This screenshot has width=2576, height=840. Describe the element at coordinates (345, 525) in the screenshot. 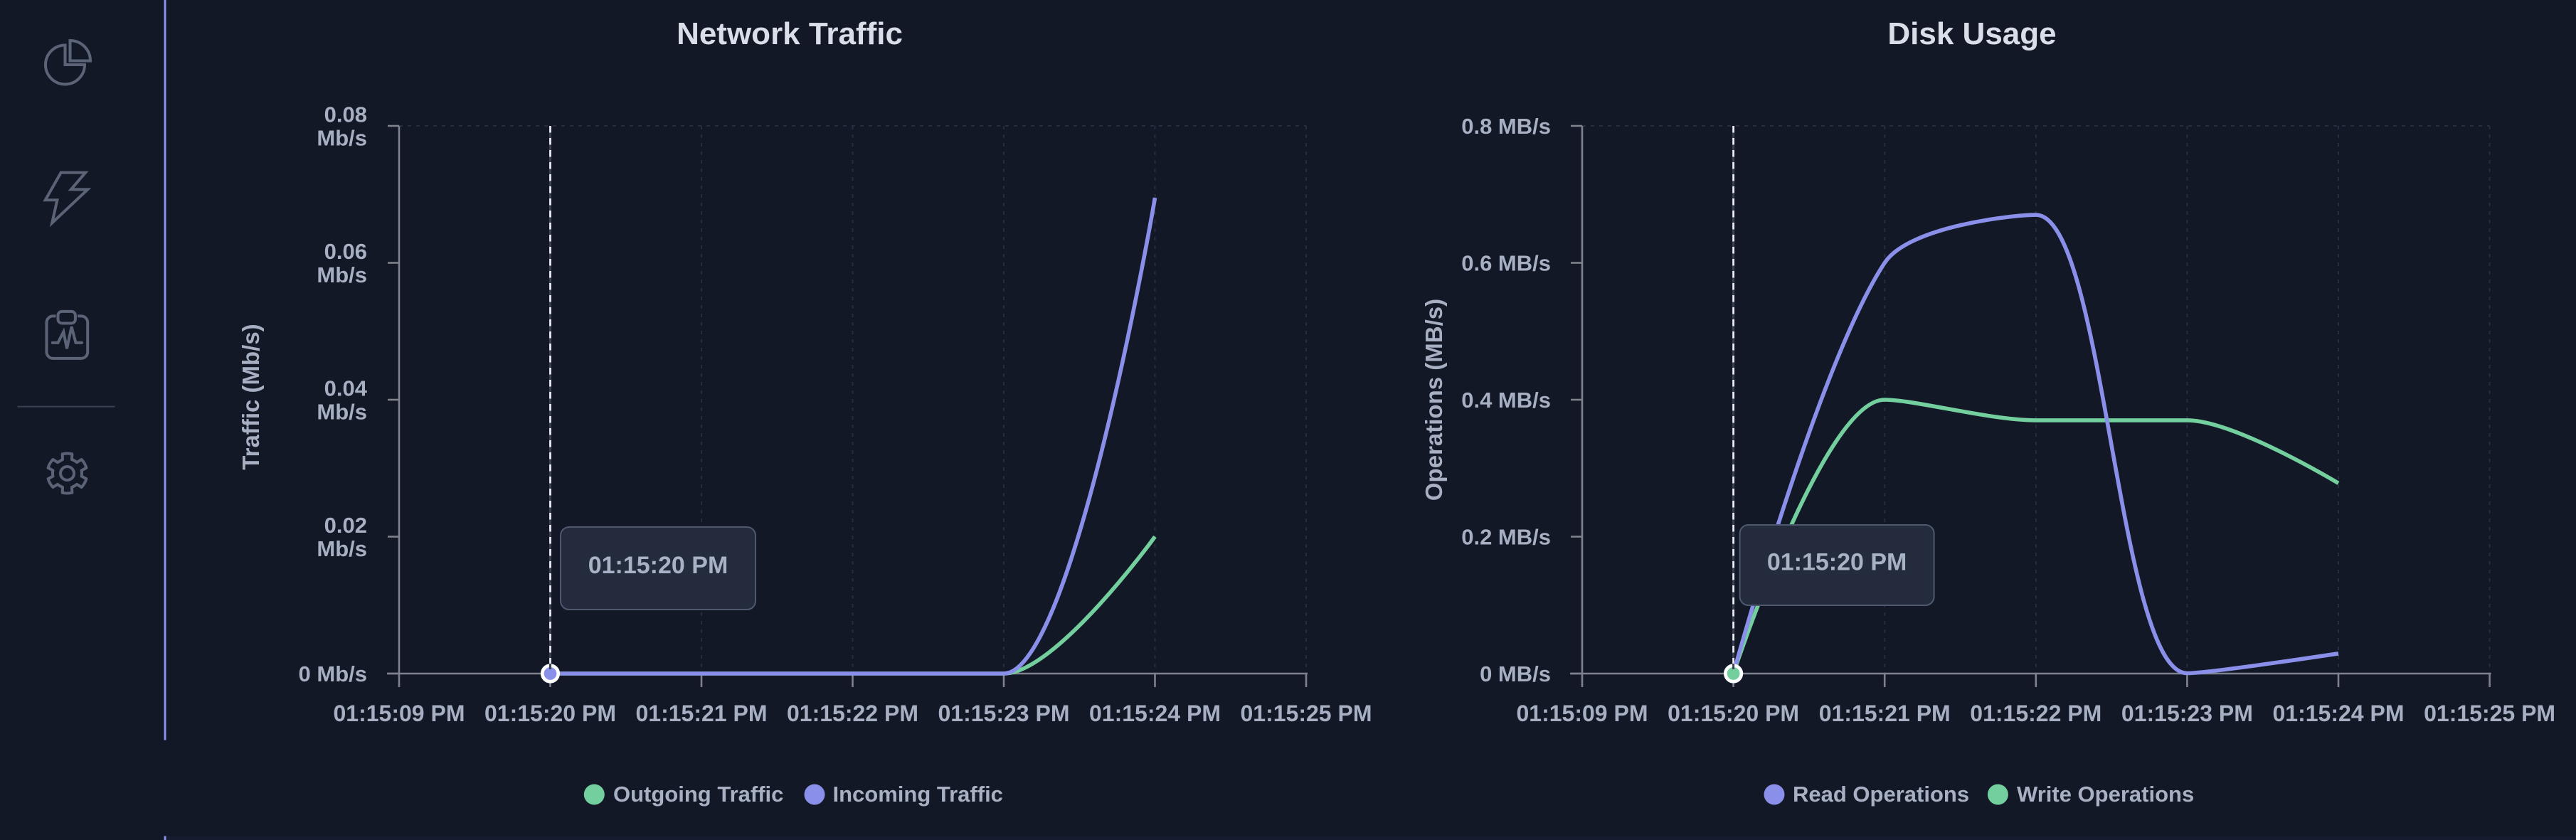

I see `svg-text: 0.02` at that location.